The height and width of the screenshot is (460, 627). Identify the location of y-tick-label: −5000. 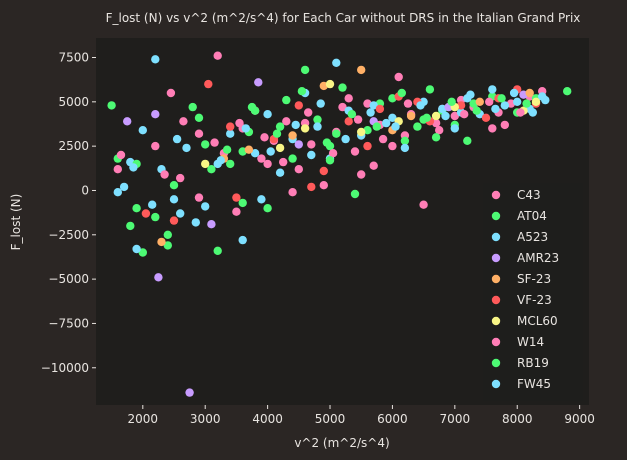
(68, 279).